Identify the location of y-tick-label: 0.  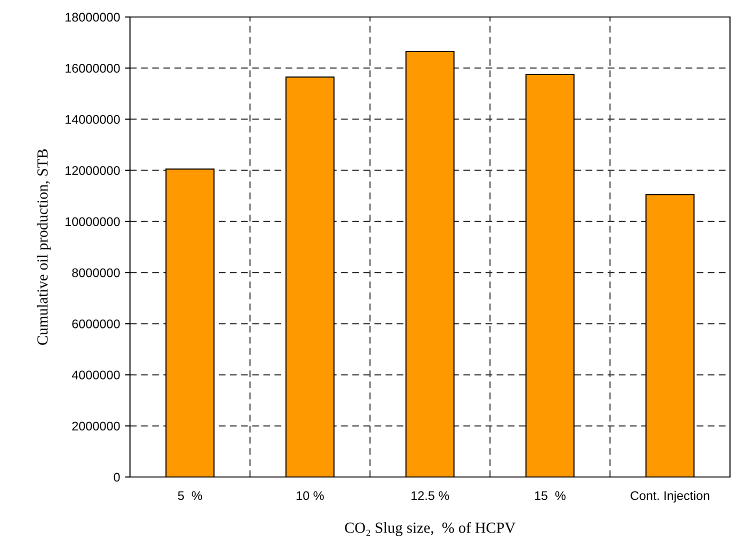
(117, 477).